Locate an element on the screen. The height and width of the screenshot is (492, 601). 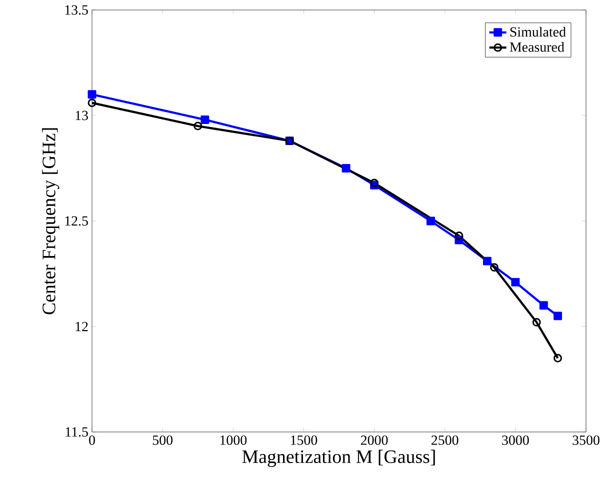
x-tick-label: 1500 is located at coordinates (304, 440).